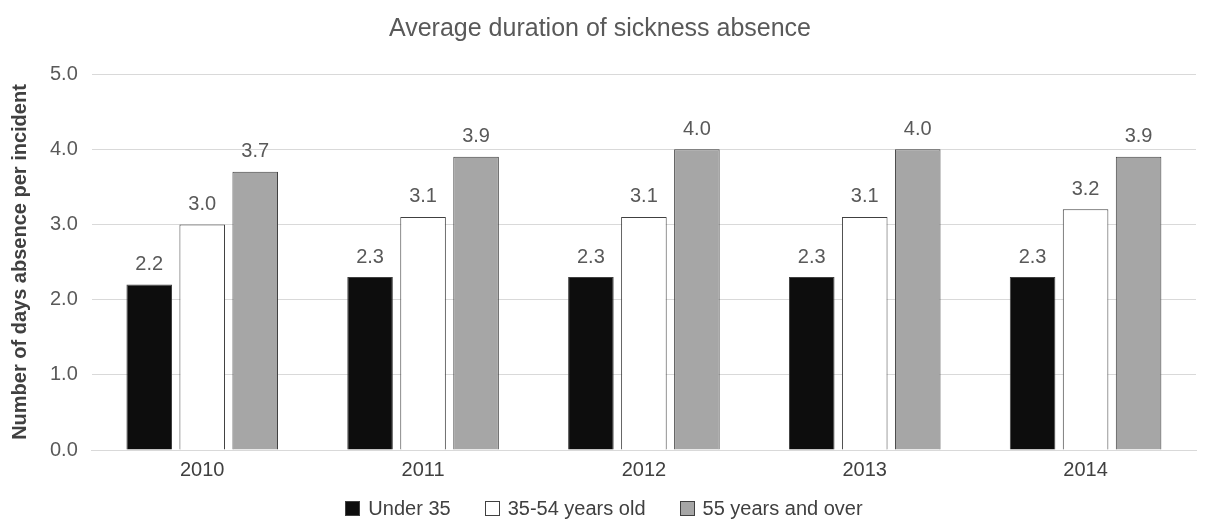 Image resolution: width=1208 pixels, height=527 pixels. I want to click on data-label: 3.2, so click(1085, 187).